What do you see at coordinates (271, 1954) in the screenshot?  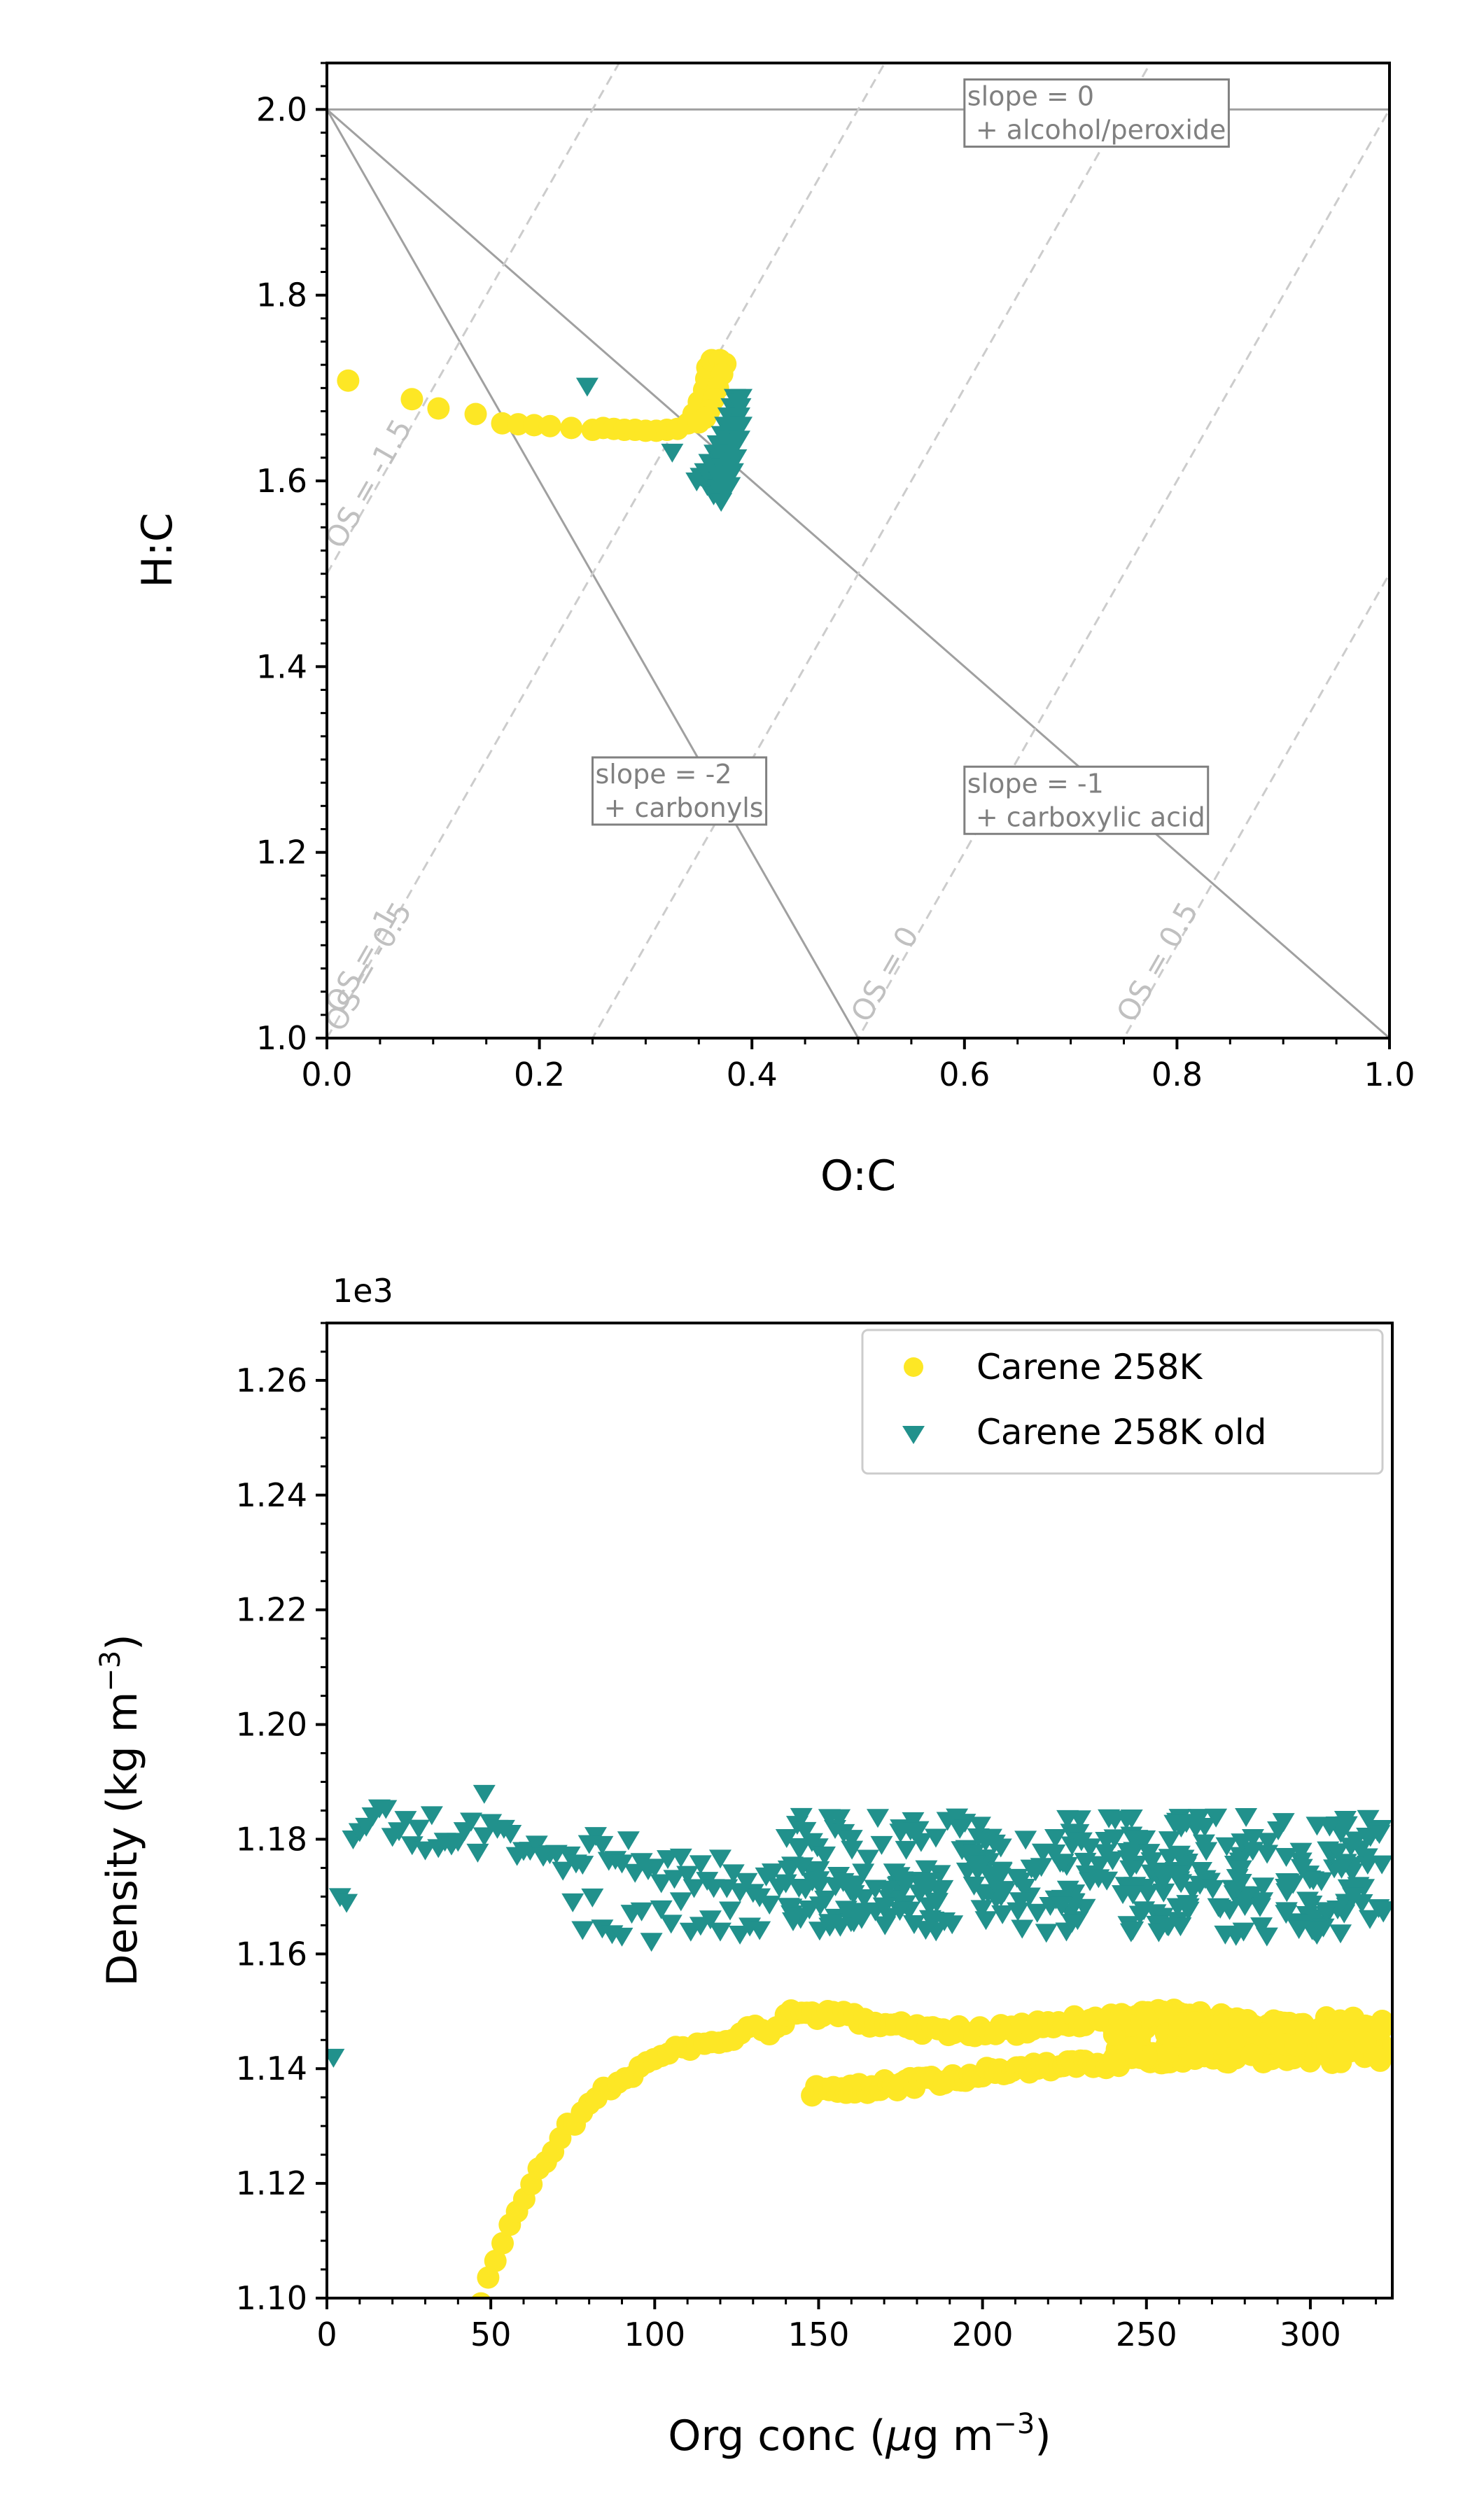 I see `y-tick-label: 1.16` at bounding box center [271, 1954].